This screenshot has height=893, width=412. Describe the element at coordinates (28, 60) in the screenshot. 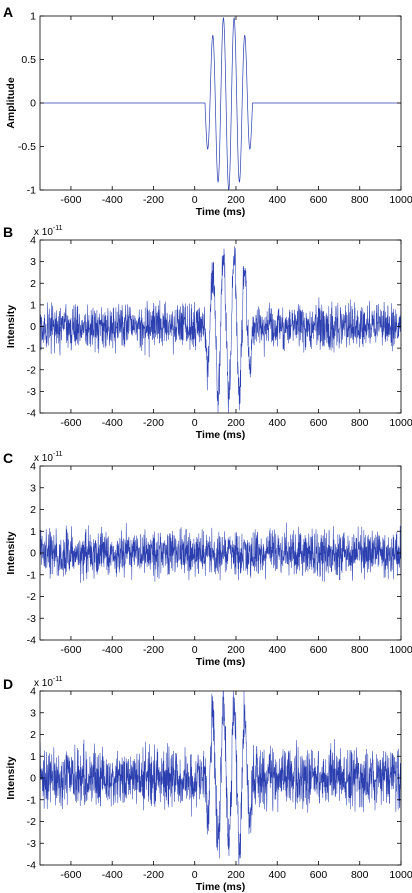

I see `y-tick-label: 0.5` at that location.